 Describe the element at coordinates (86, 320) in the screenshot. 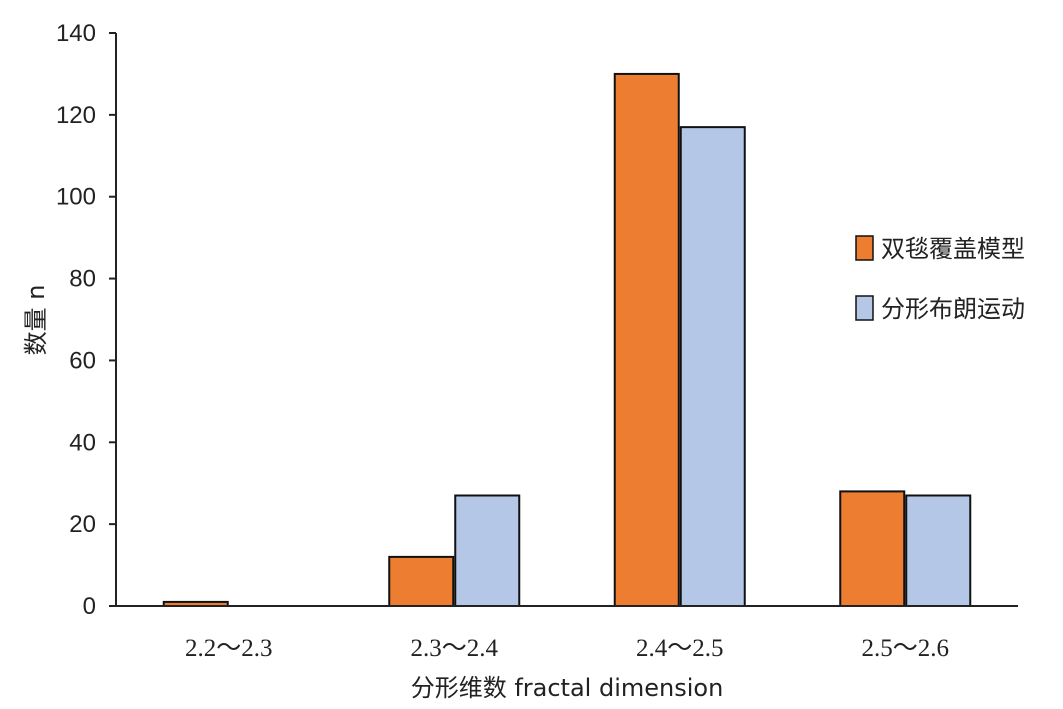

I see `y-axis-ticks: 0 20 40 60 80 100 120 140` at that location.